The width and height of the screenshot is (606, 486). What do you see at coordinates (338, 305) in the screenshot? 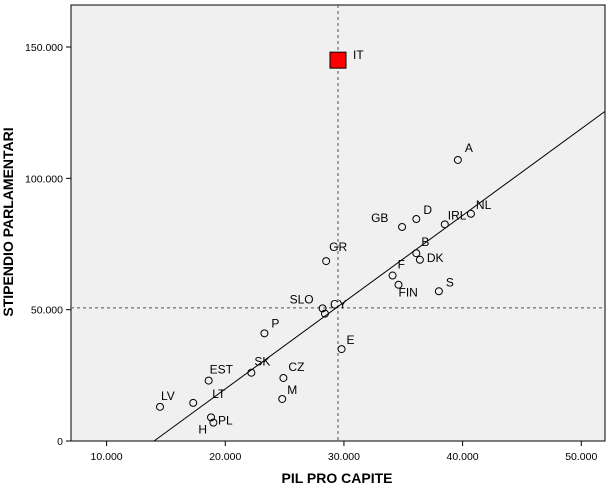
I see `point-label-cy: CY` at bounding box center [338, 305].